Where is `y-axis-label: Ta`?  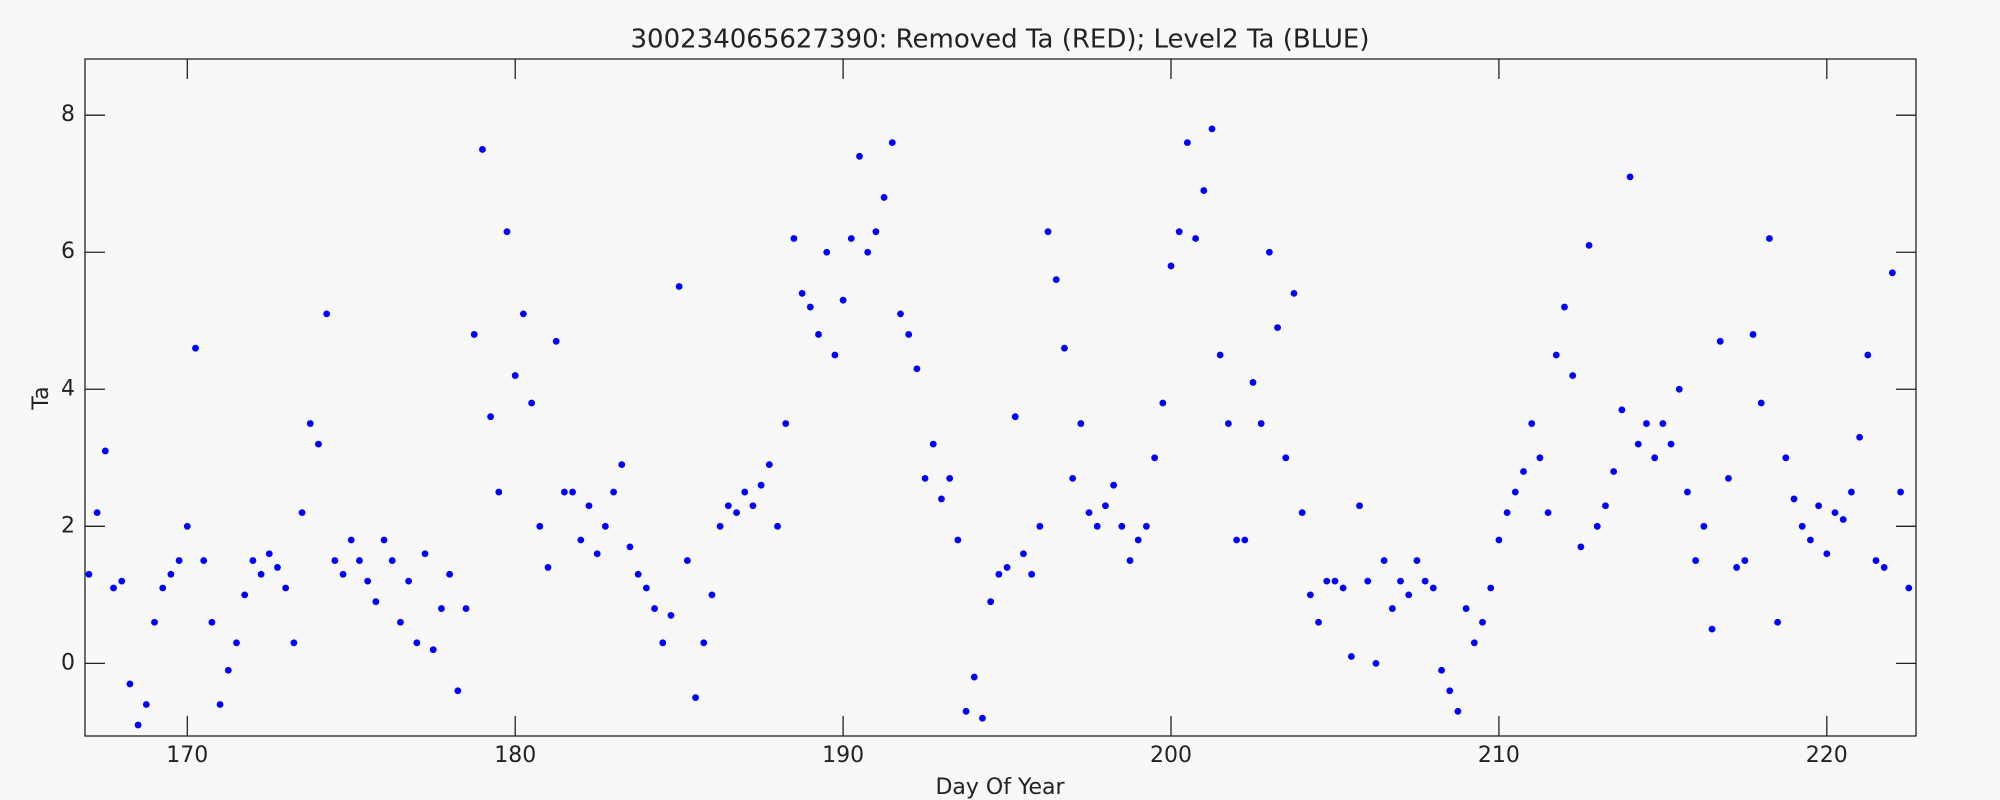 y-axis-label: Ta is located at coordinates (41, 398).